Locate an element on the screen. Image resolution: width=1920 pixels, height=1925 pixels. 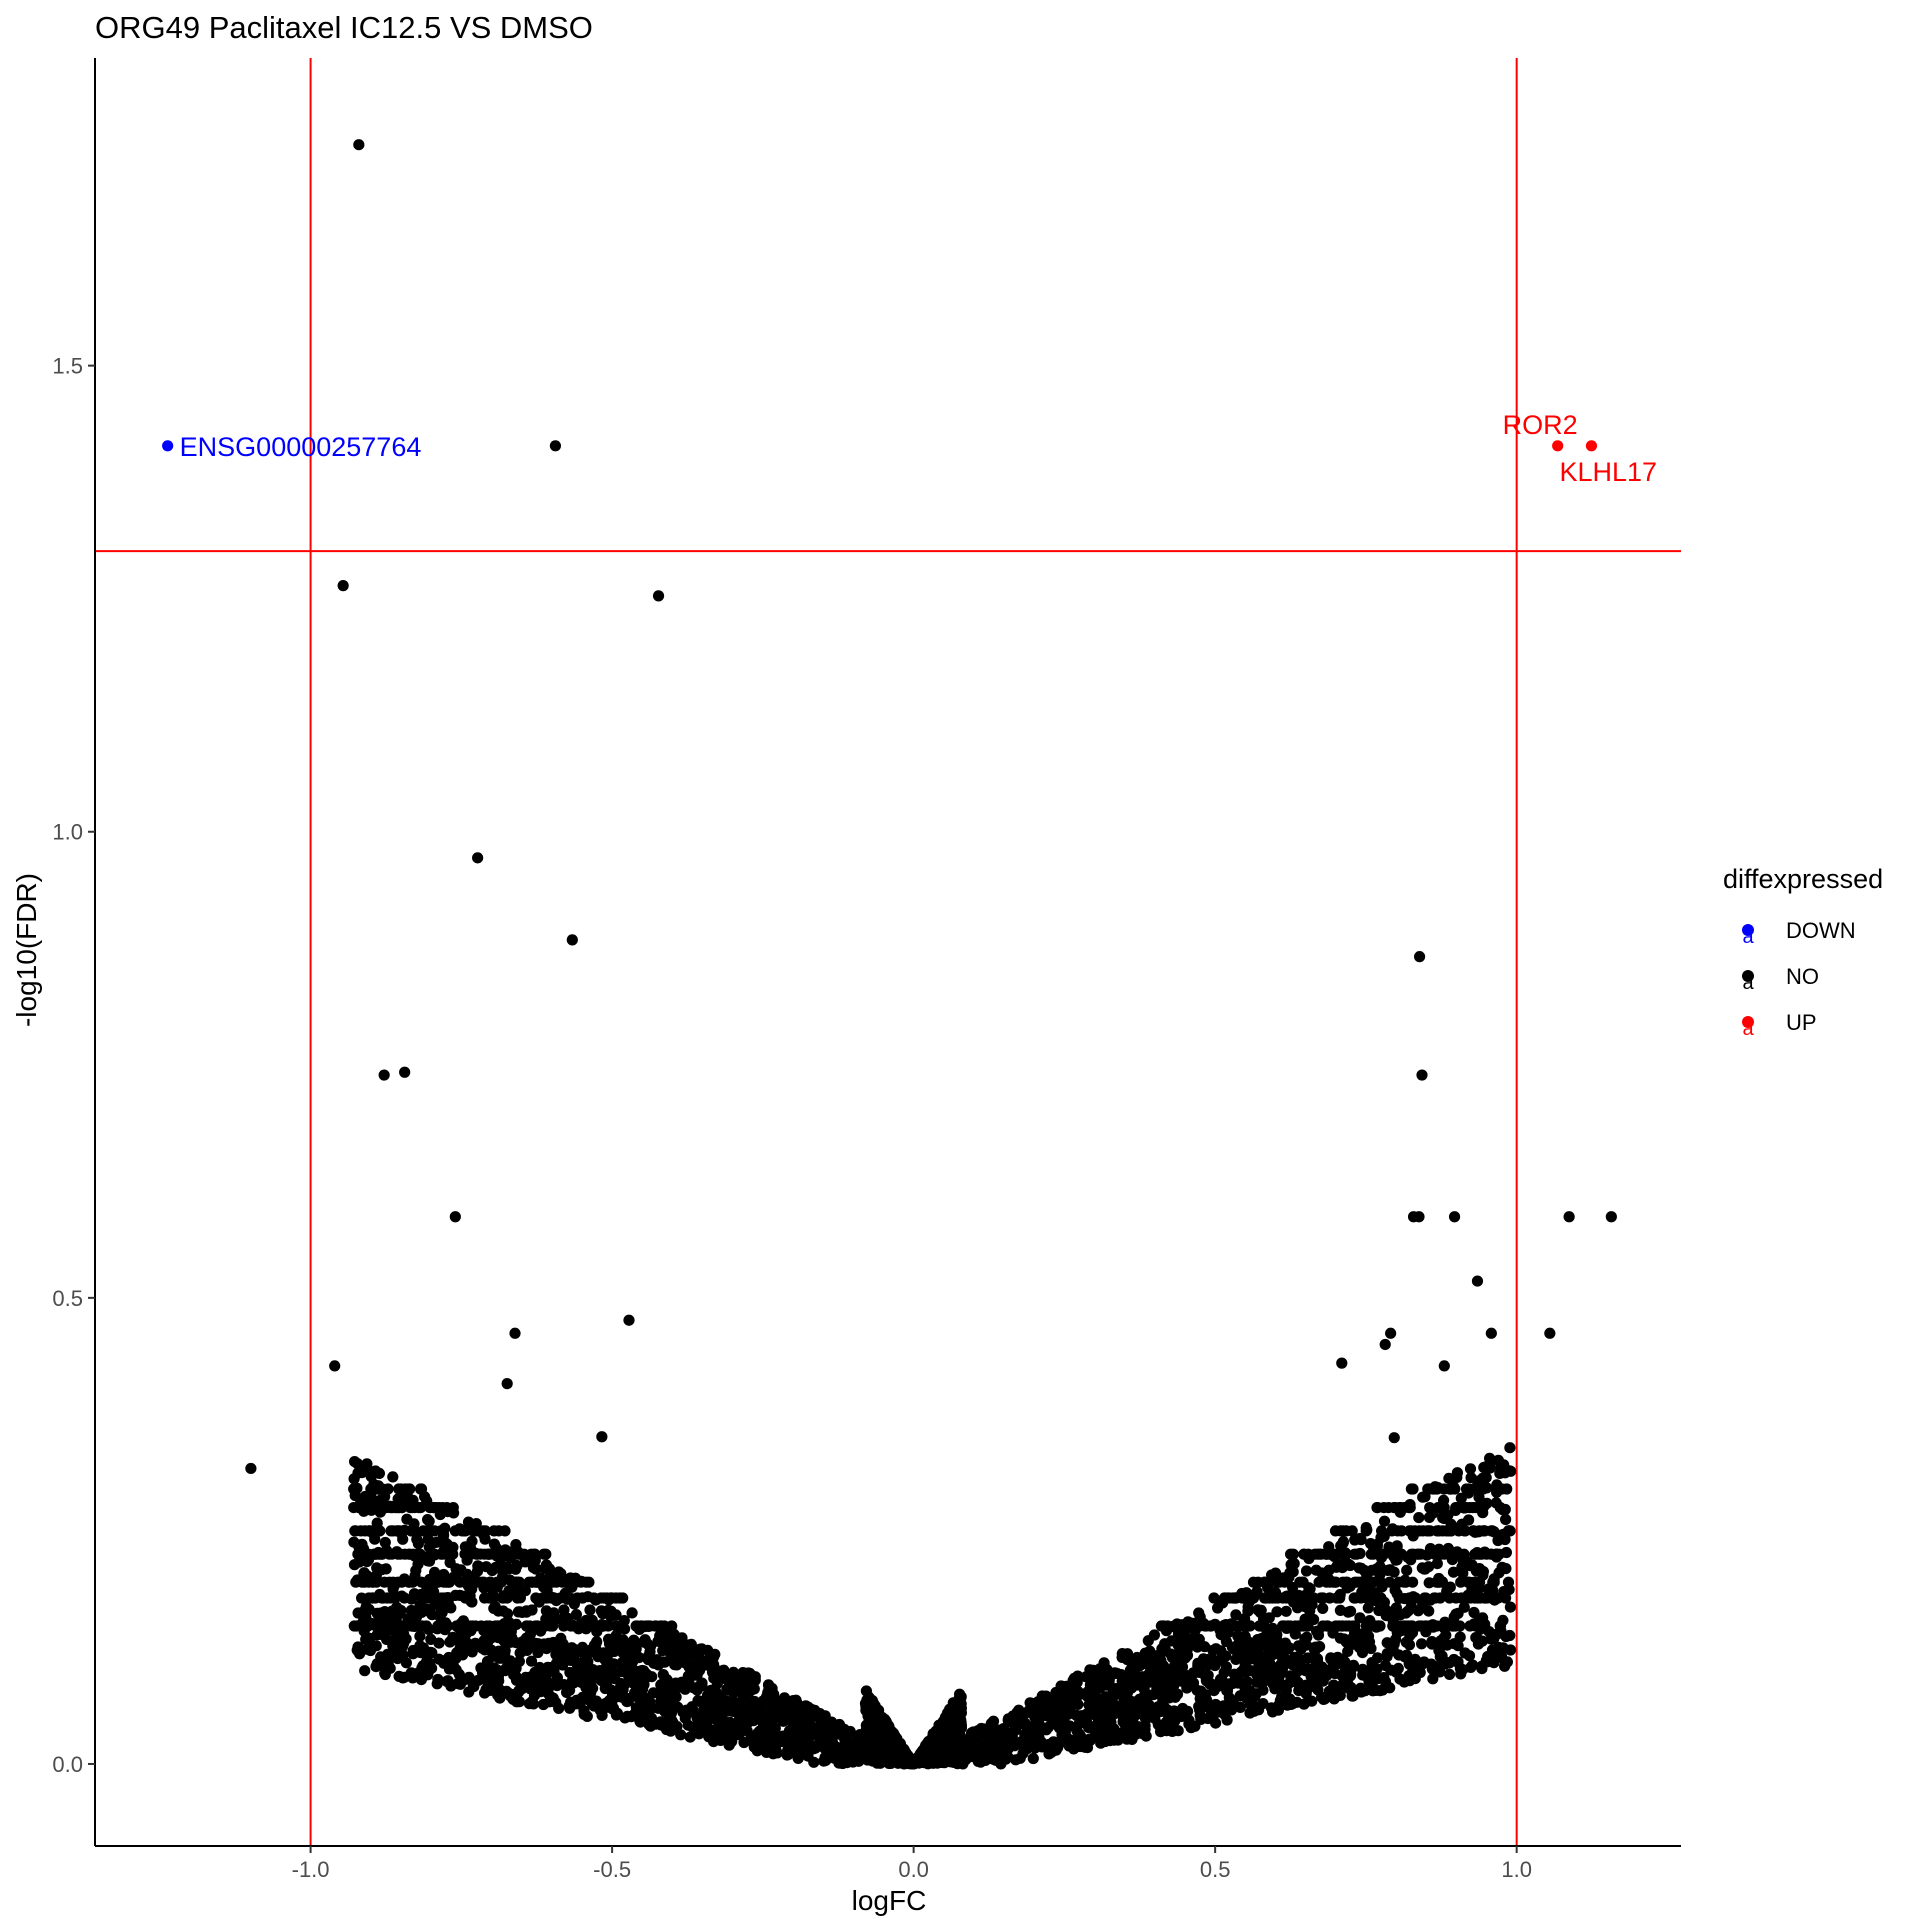
data-point-up is located at coordinates (1558, 446).